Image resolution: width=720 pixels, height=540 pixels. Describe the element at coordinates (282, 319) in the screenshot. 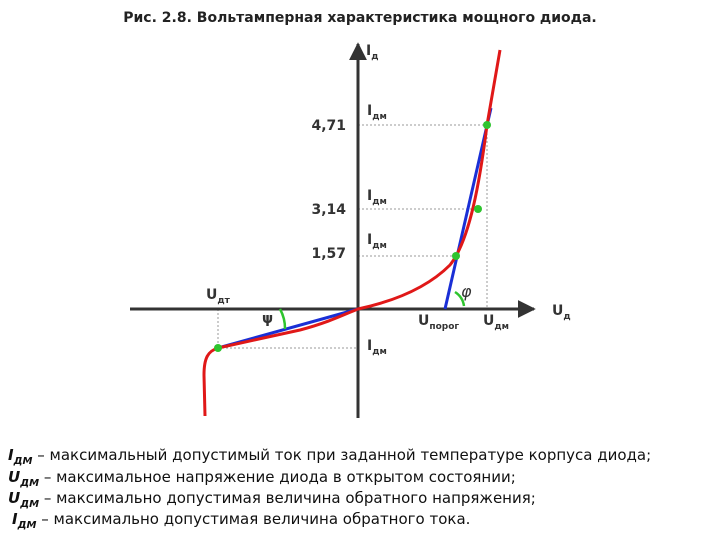

I see `angle-psi` at that location.